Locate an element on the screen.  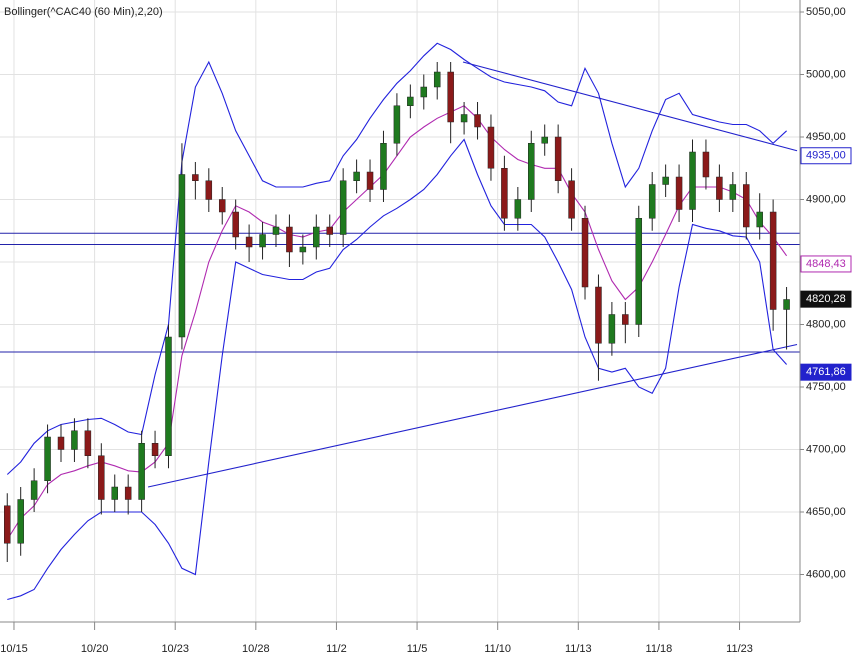
price-label: 4848,43 is located at coordinates (826, 264).